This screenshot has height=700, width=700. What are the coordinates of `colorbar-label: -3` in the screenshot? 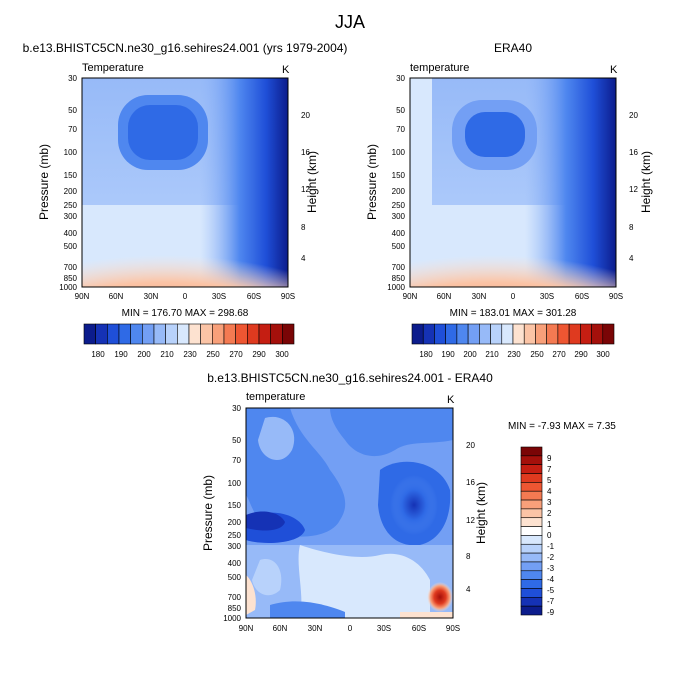 It's located at (551, 568).